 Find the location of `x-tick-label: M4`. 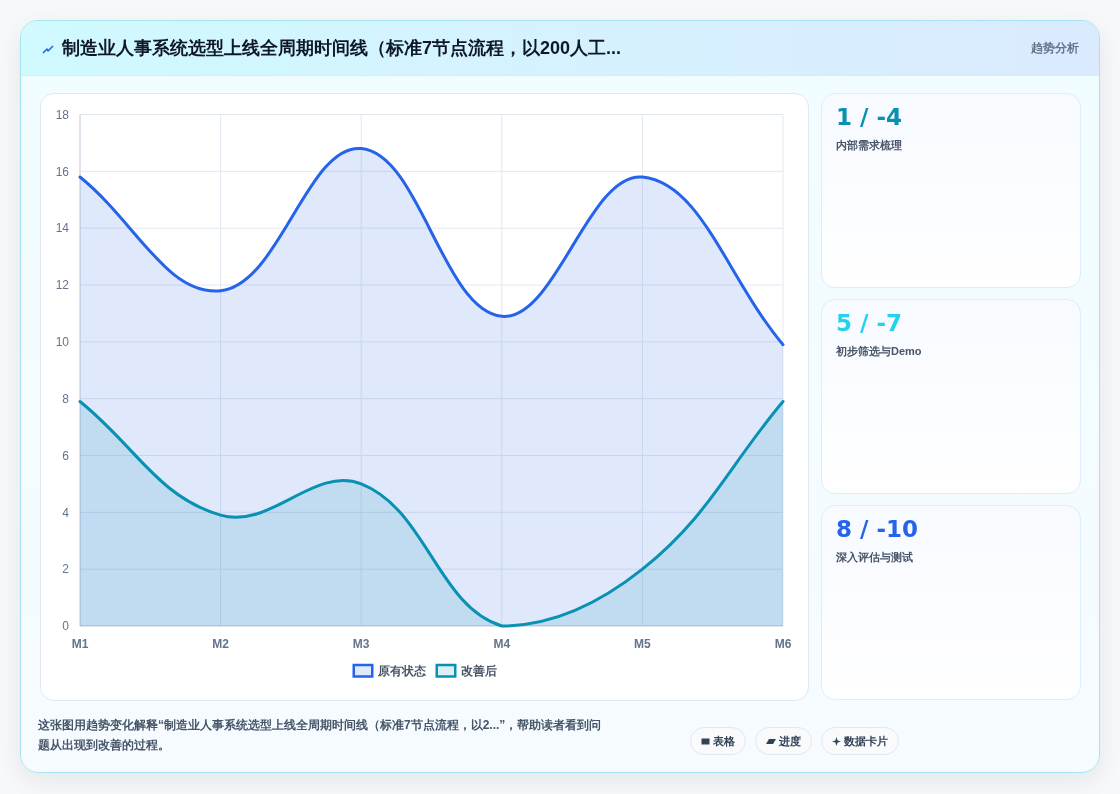

x-tick-label: M4 is located at coordinates (502, 644).